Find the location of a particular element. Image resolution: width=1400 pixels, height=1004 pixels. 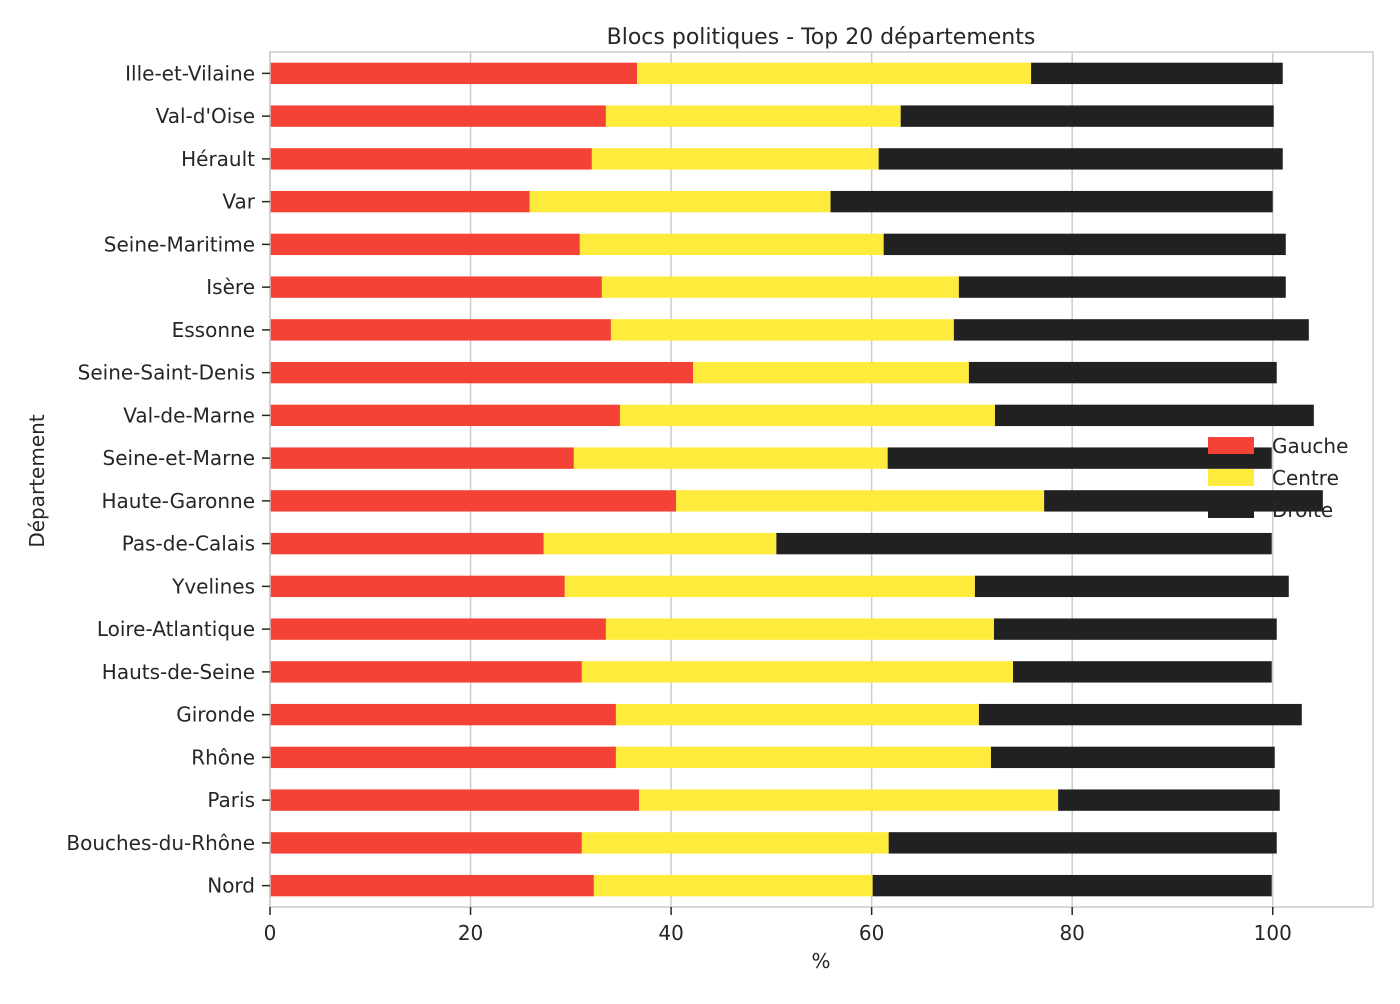

y-tick-label: Val-de-Marne is located at coordinates (189, 415).